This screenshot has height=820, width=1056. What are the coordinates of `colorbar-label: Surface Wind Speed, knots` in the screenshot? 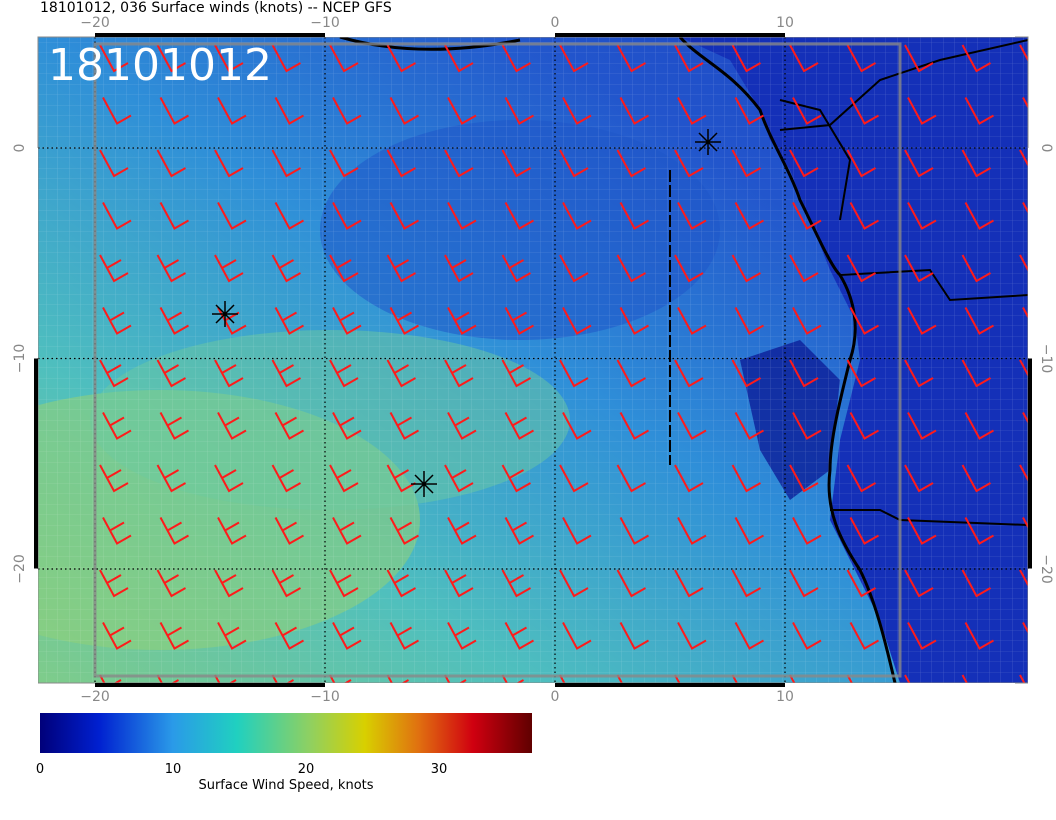 It's located at (285, 785).